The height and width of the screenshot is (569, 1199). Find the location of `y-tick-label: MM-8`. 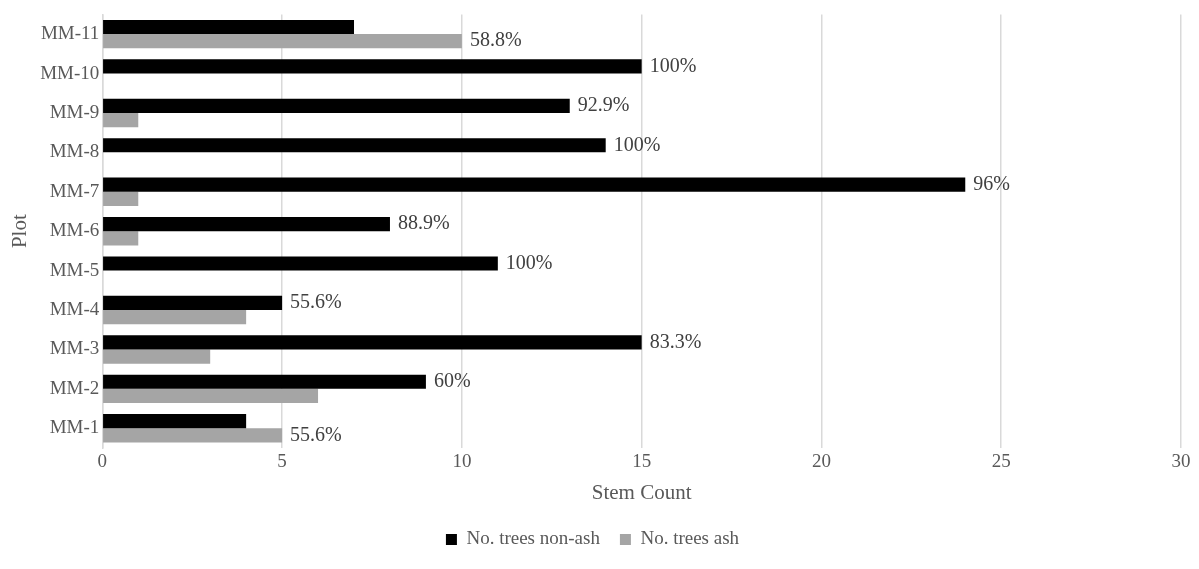

y-tick-label: MM-8 is located at coordinates (74, 151).